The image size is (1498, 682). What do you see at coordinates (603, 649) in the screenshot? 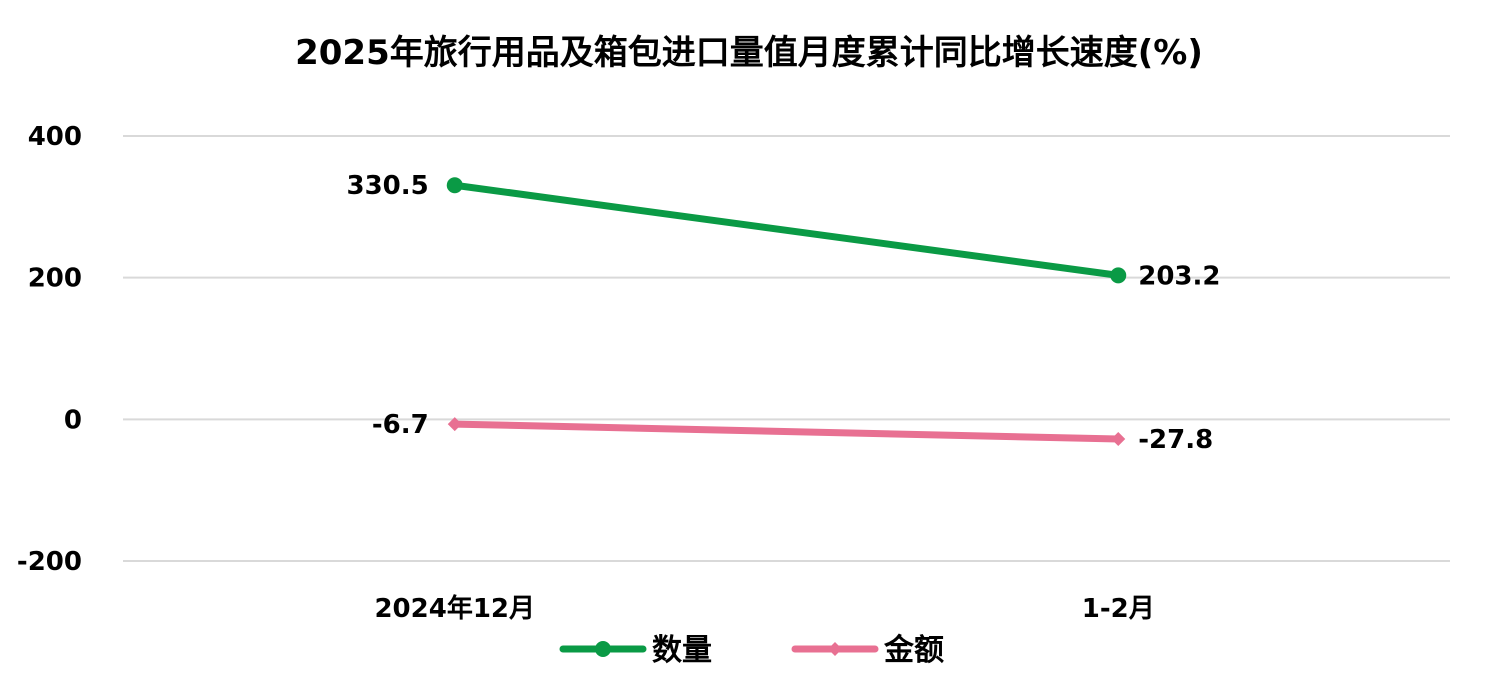
I see `legend-marker-circle` at bounding box center [603, 649].